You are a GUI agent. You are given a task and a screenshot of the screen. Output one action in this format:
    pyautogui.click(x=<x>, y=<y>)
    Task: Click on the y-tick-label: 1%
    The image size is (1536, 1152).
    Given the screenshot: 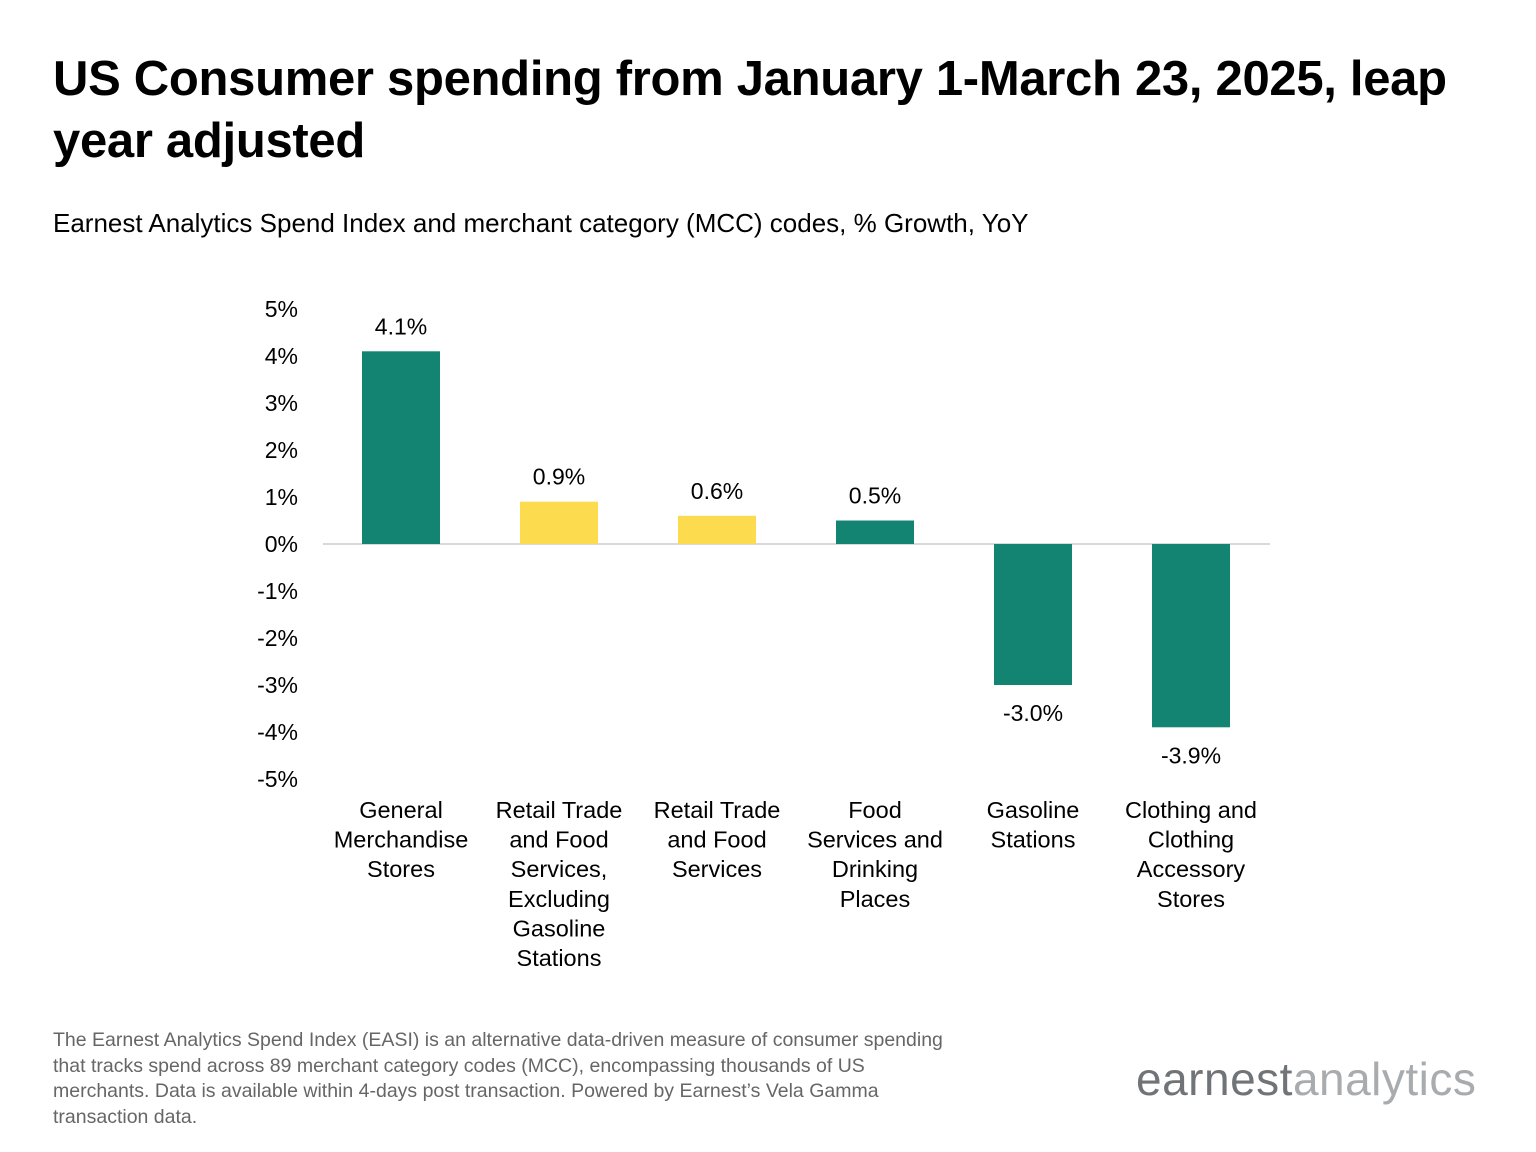 What is the action you would take?
    pyautogui.click(x=281, y=497)
    